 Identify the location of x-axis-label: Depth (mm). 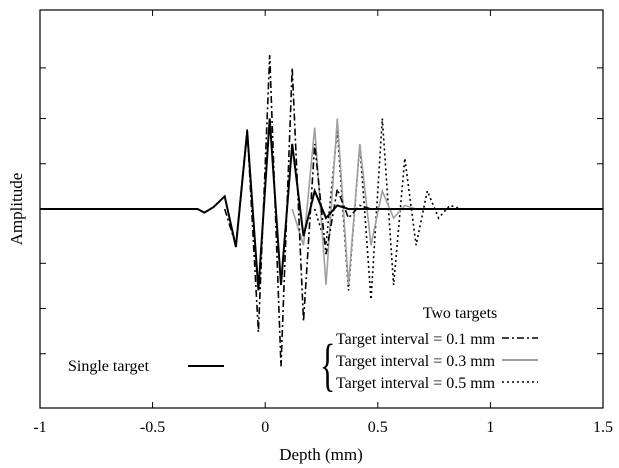
(321, 454).